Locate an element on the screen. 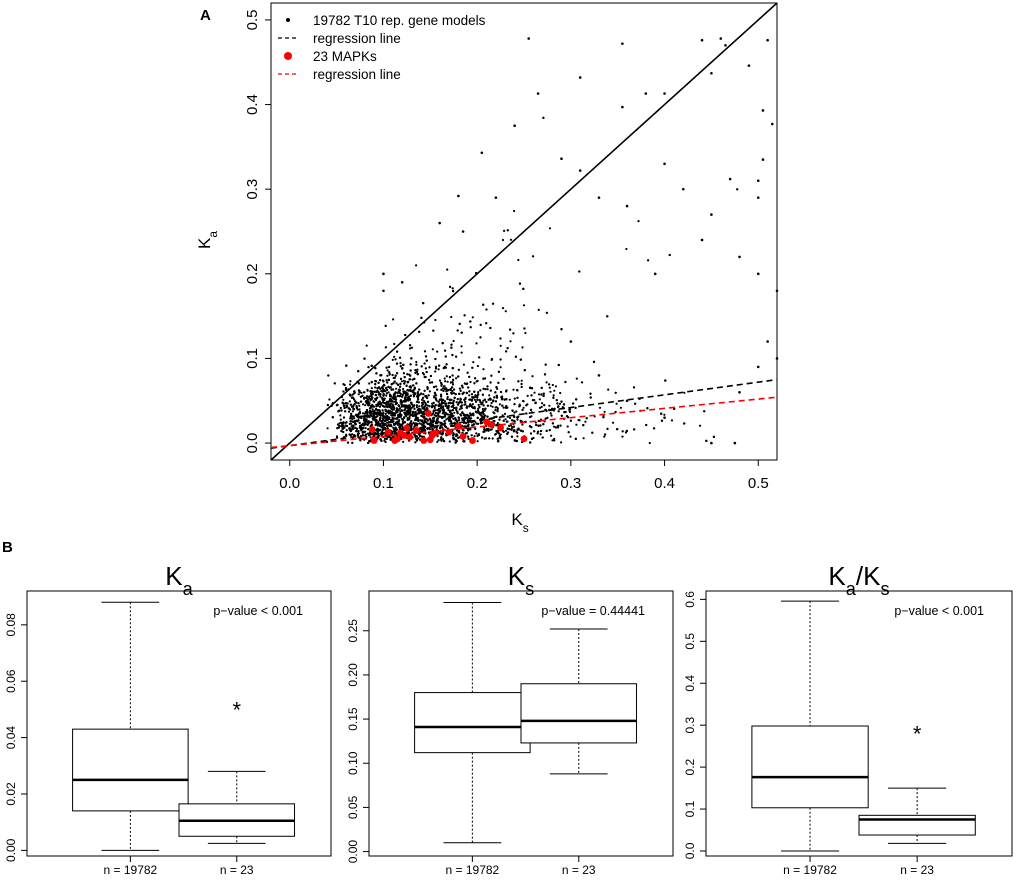  category-label: n = 23 is located at coordinates (917, 870).